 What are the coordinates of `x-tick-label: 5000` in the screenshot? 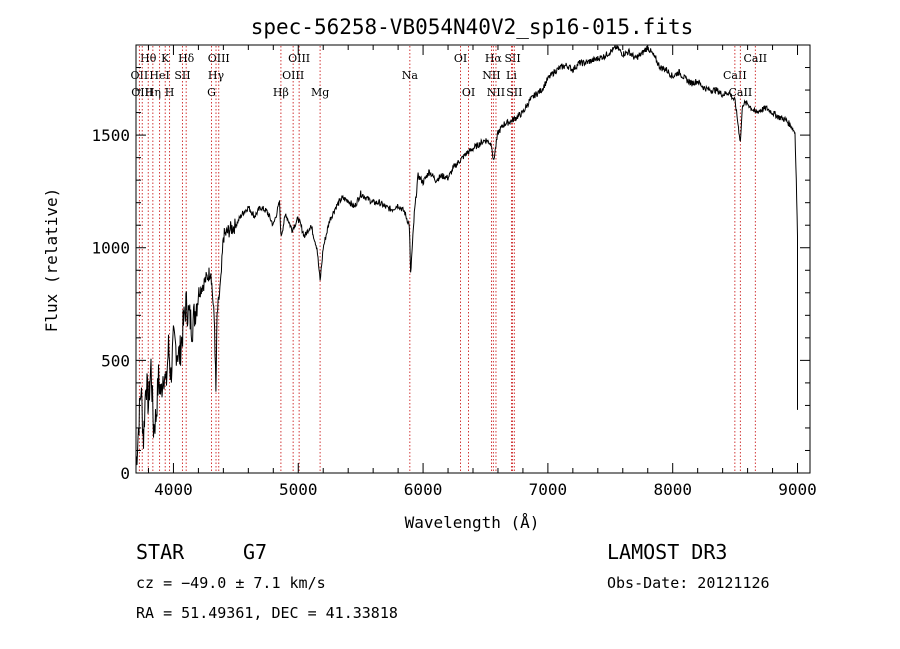 It's located at (298, 489).